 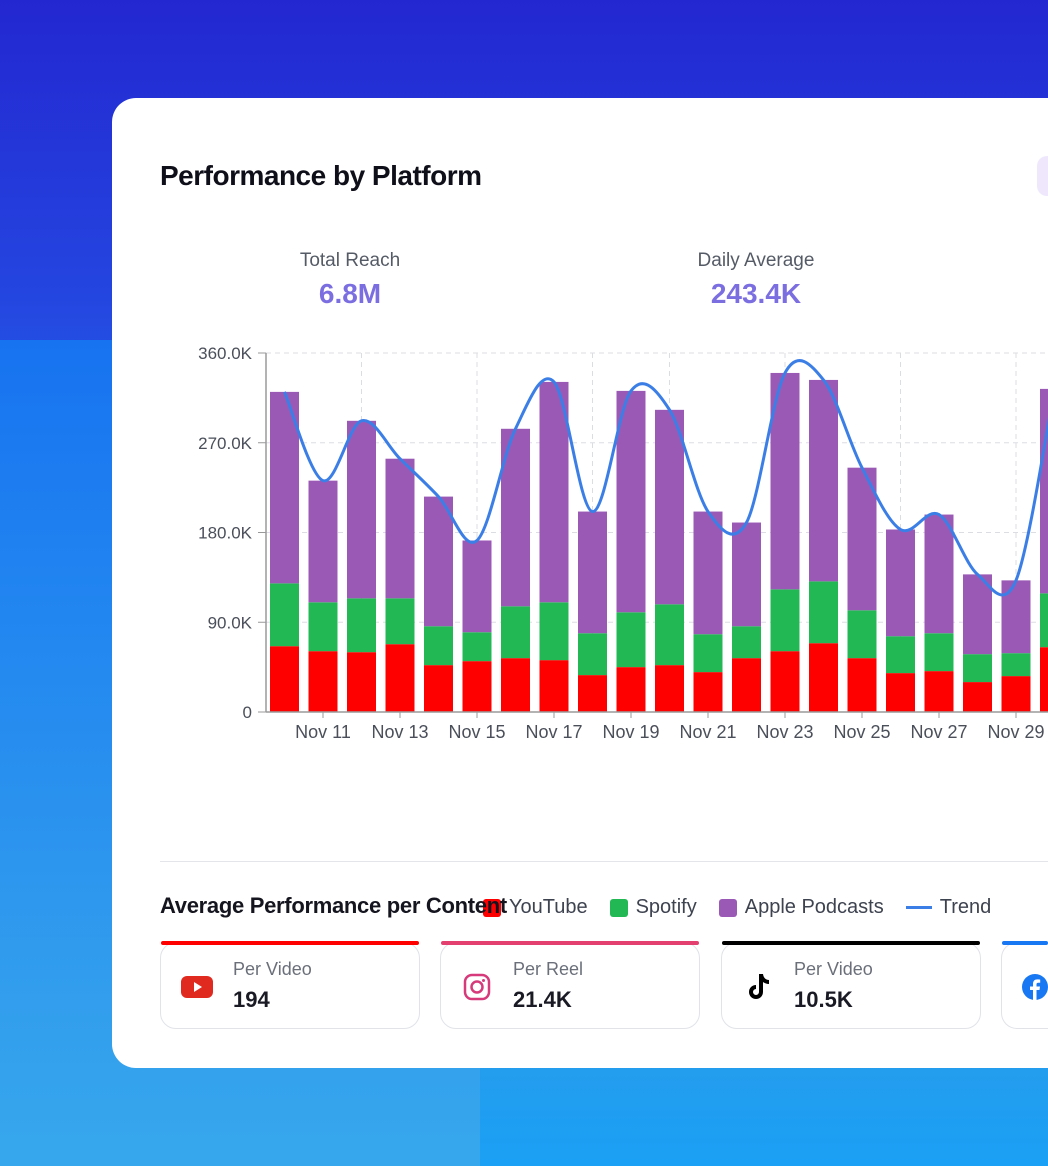 I want to click on stat-label: Total Reach, so click(x=350, y=260).